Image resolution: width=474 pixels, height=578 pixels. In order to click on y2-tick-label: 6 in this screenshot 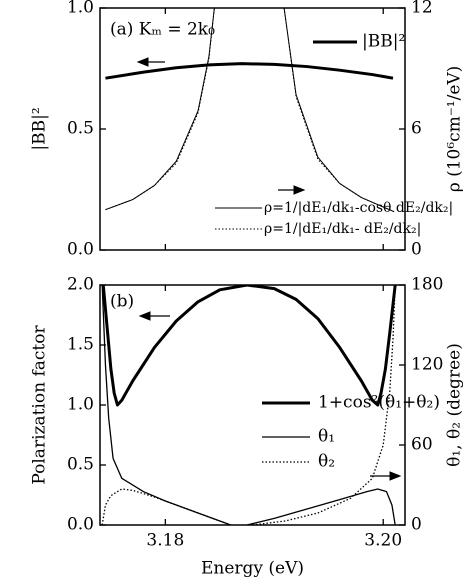, I will do `click(416, 129)`.